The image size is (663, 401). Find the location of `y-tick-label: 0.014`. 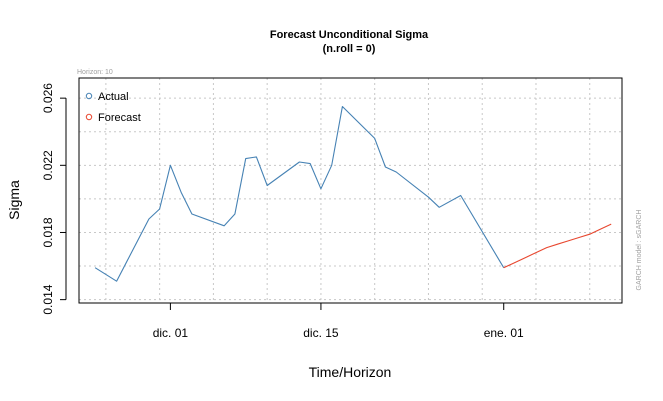

y-tick-label: 0.014 is located at coordinates (48, 299).